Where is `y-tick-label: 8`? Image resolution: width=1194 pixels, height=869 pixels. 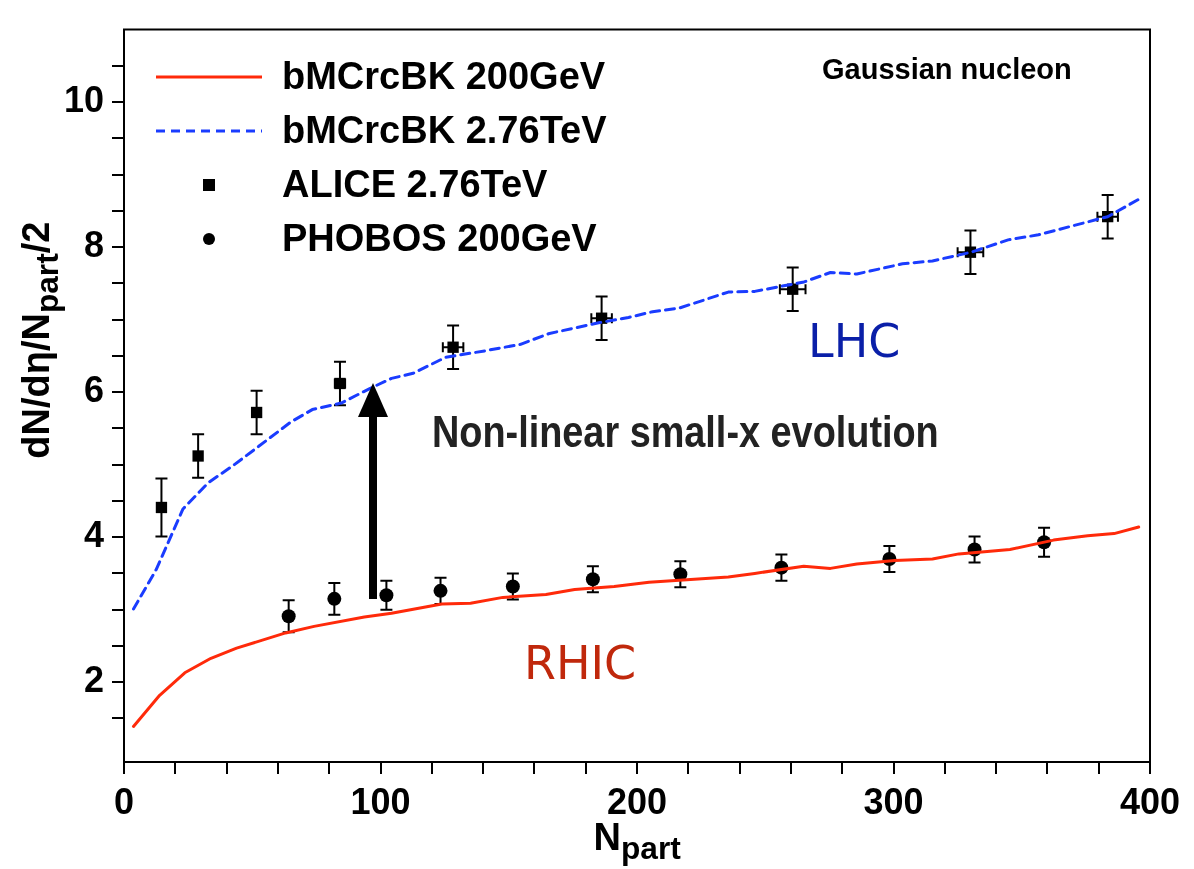
y-tick-label: 8 is located at coordinates (93, 245).